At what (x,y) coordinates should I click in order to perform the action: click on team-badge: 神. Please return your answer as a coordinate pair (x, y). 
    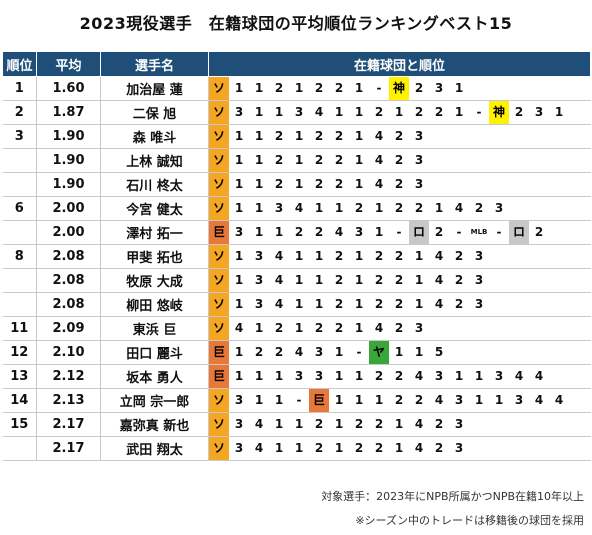
    Looking at the image, I should click on (399, 88).